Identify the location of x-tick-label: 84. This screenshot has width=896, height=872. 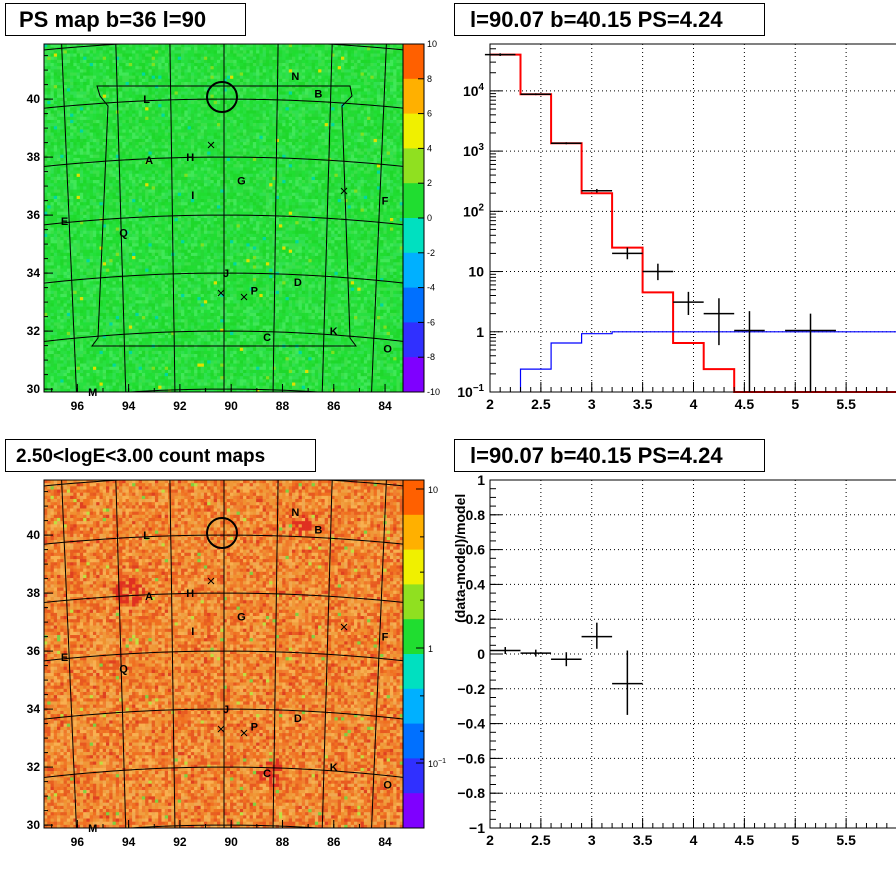
(385, 842).